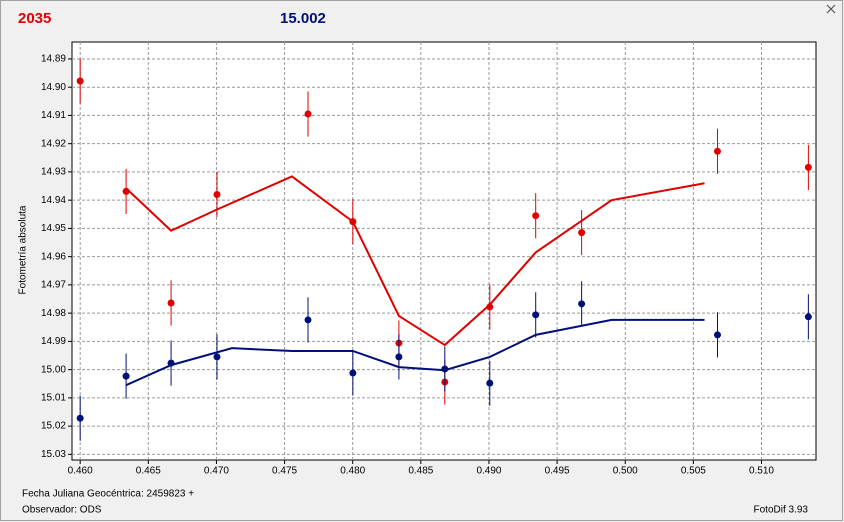 The width and height of the screenshot is (844, 522). I want to click on x-tick-label: 0.465, so click(148, 471).